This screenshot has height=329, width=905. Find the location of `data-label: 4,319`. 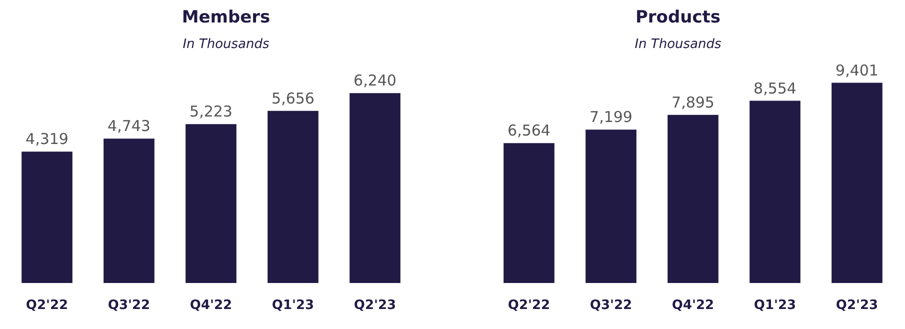

data-label: 4,319 is located at coordinates (47, 139).